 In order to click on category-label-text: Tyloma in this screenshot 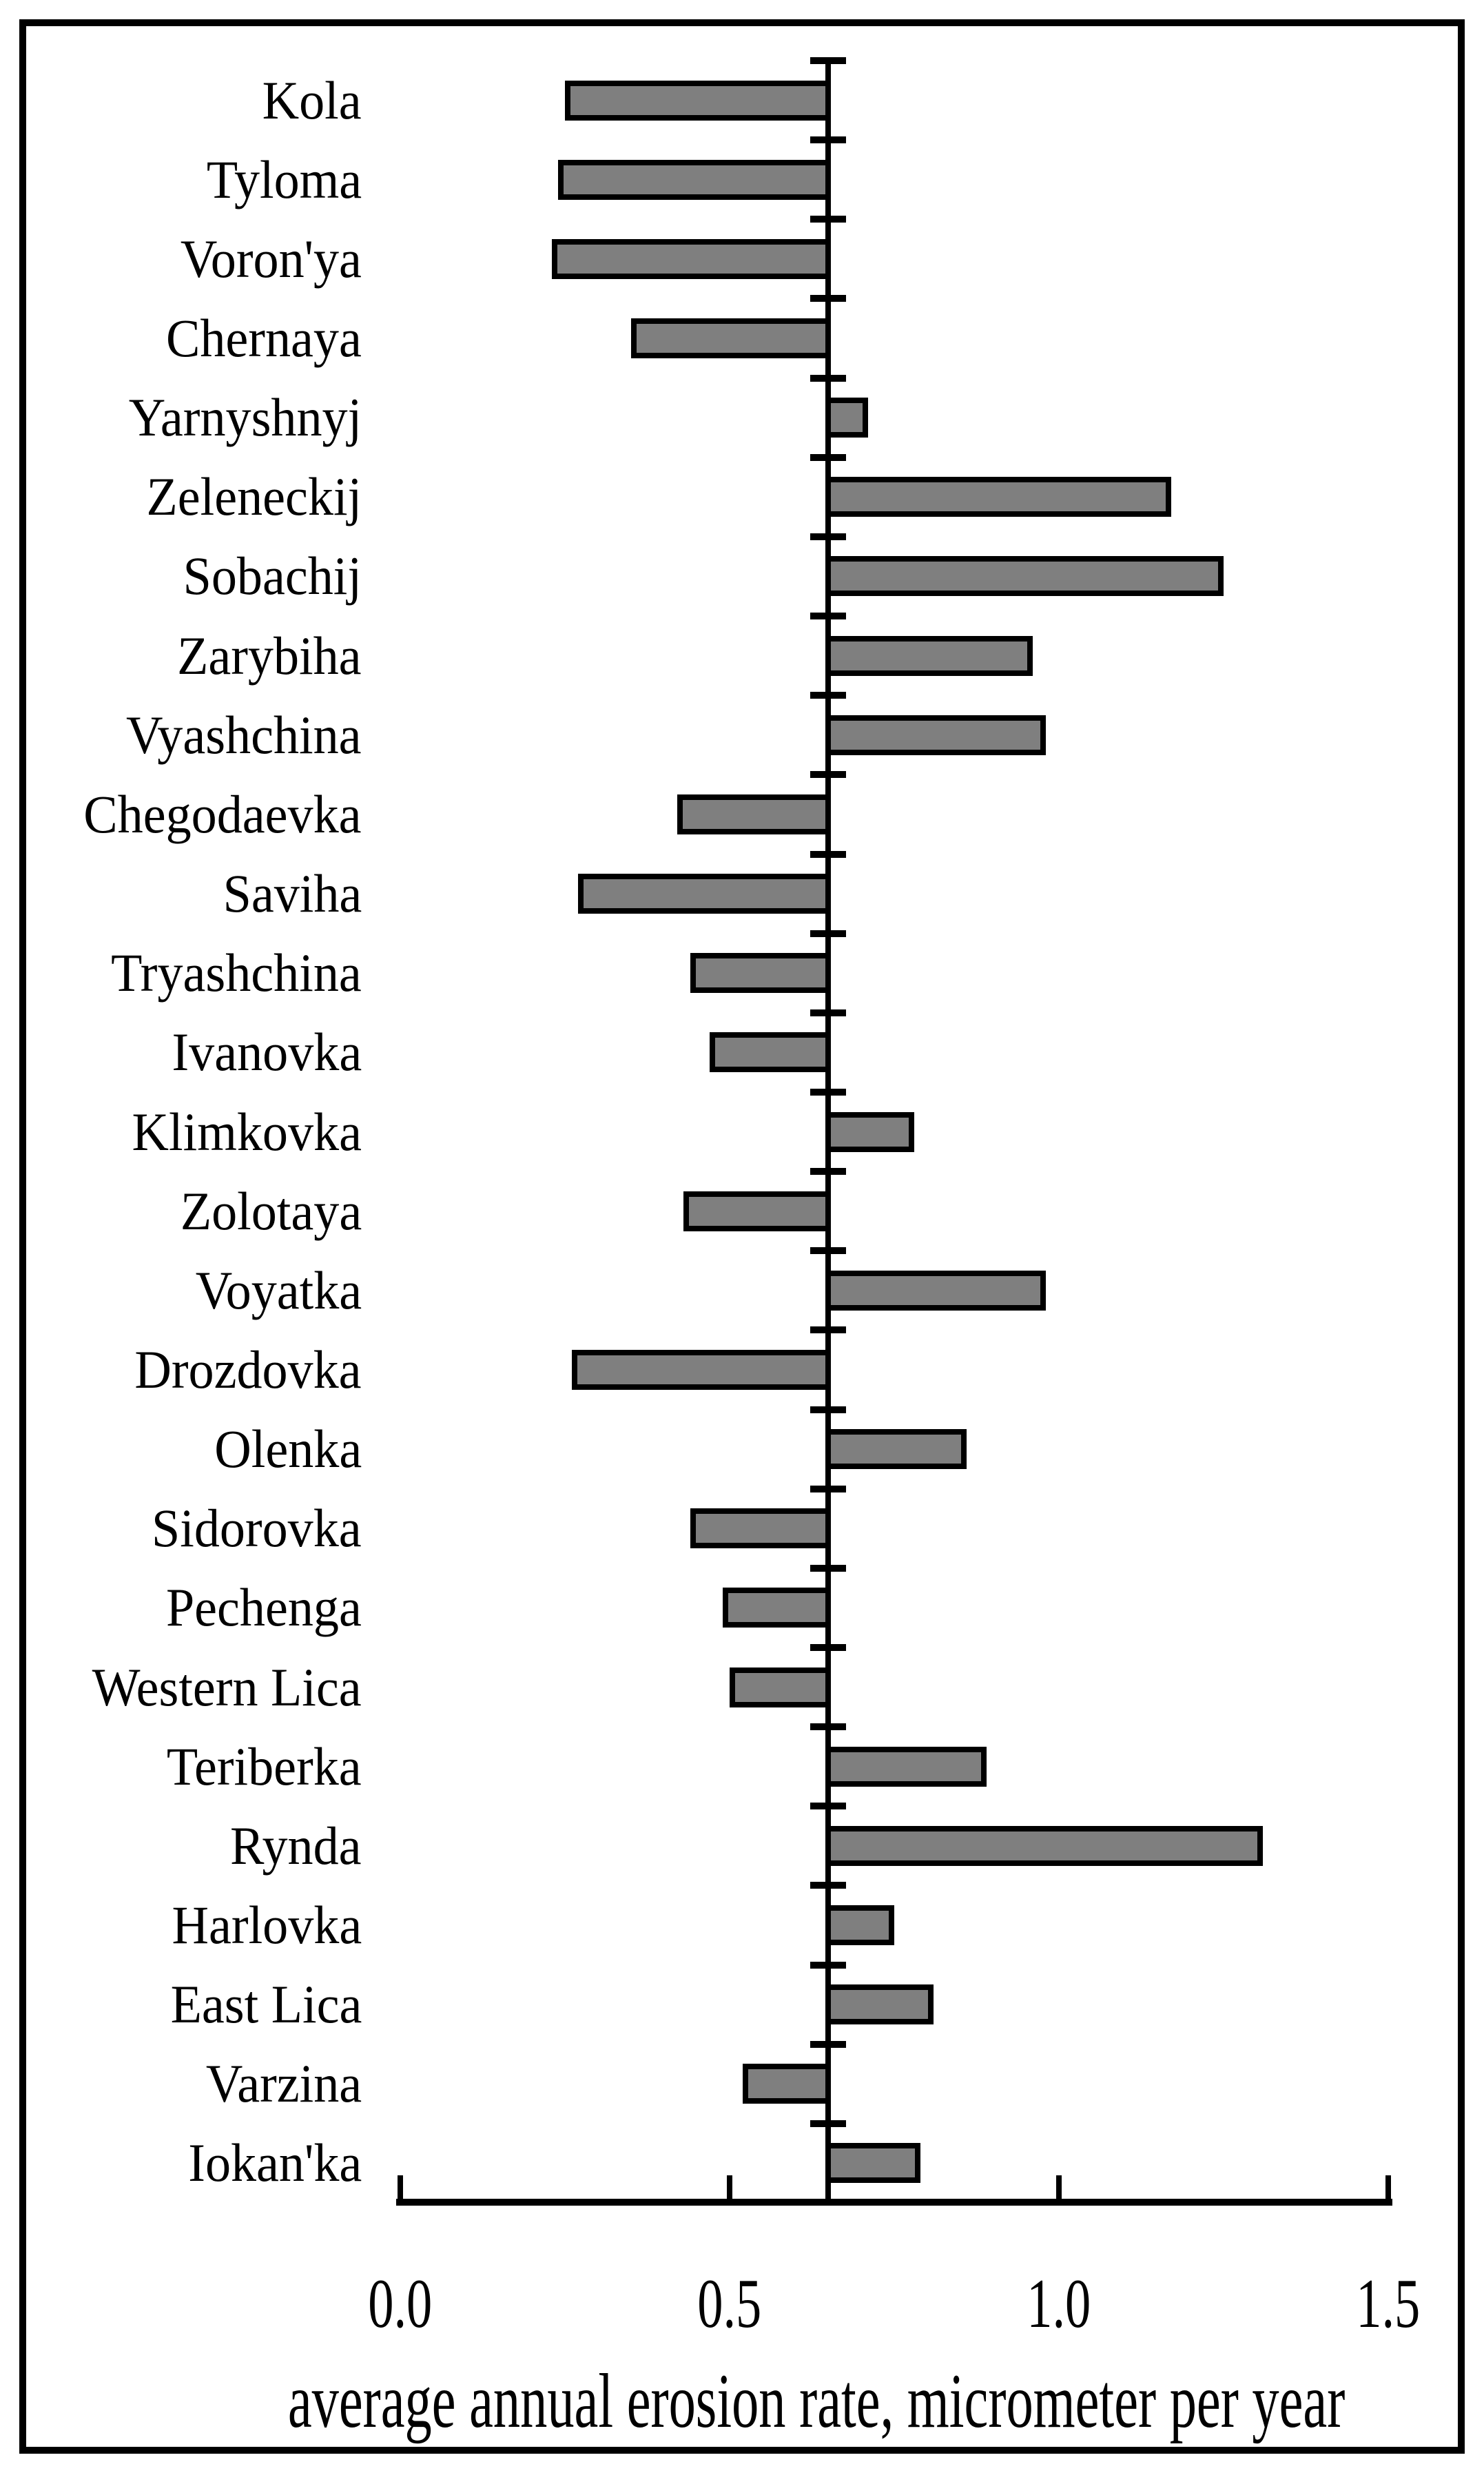, I will do `click(284, 179)`.